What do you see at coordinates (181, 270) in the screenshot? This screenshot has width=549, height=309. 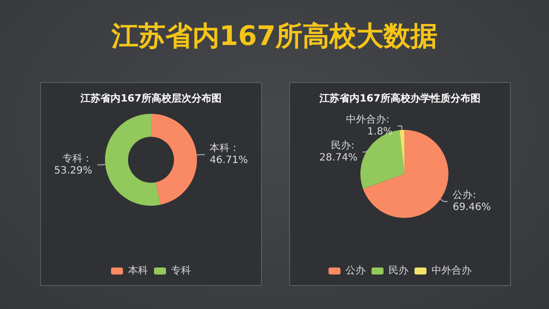 I see `legend-label: 专科` at bounding box center [181, 270].